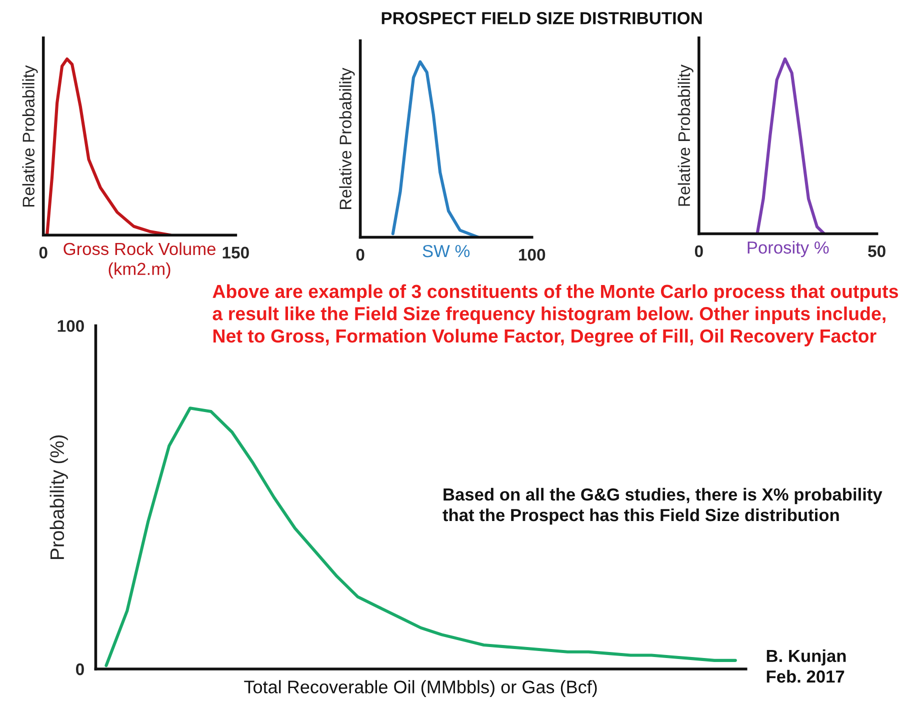 The height and width of the screenshot is (702, 903). Describe the element at coordinates (788, 249) in the screenshot. I see `x-axis-title: Porosity %` at that location.